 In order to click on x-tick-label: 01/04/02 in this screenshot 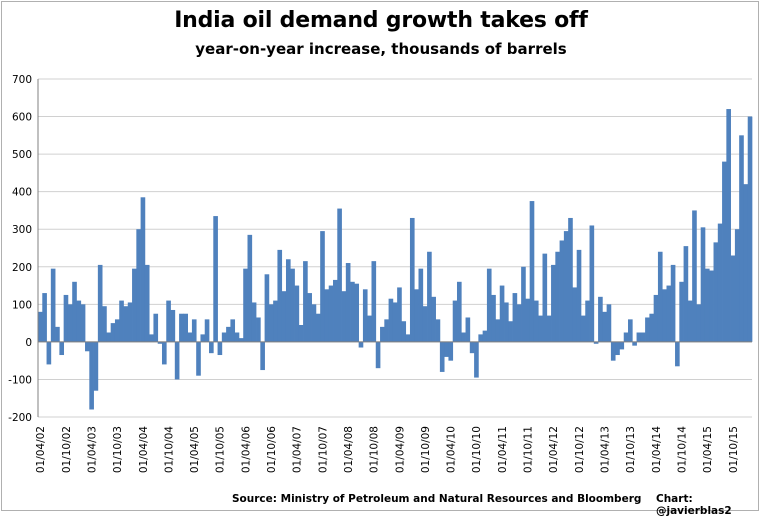, I will do `click(41, 449)`.